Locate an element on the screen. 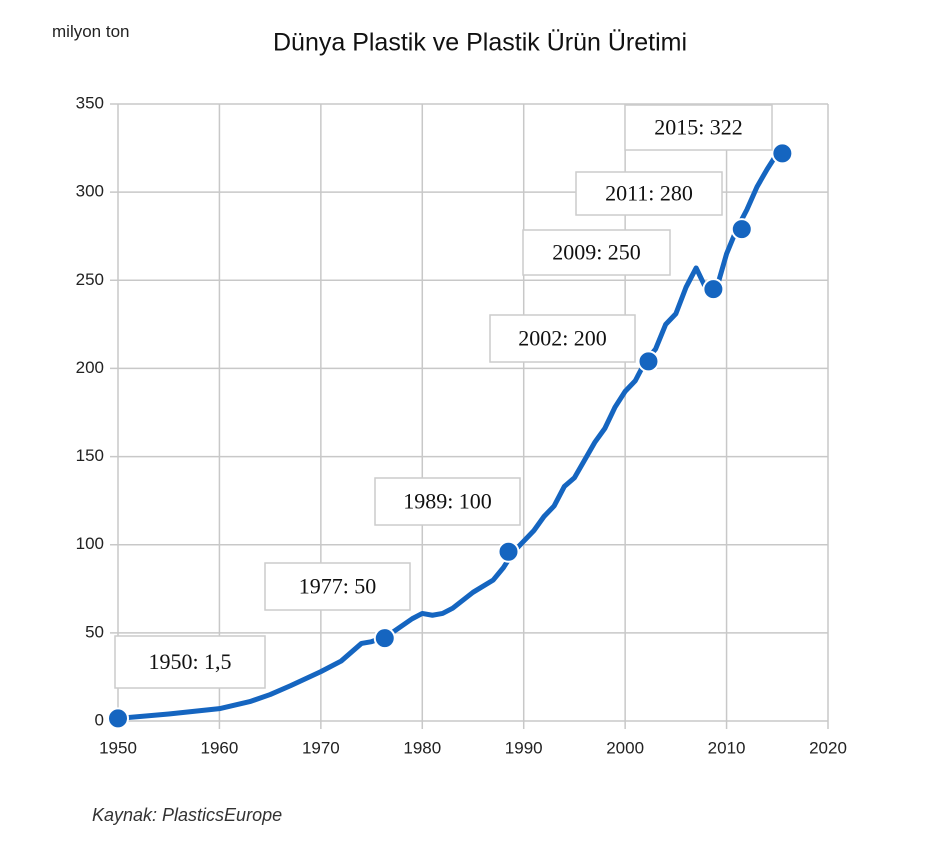 This screenshot has width=945, height=846. y-tick-label: 300 is located at coordinates (90, 191).